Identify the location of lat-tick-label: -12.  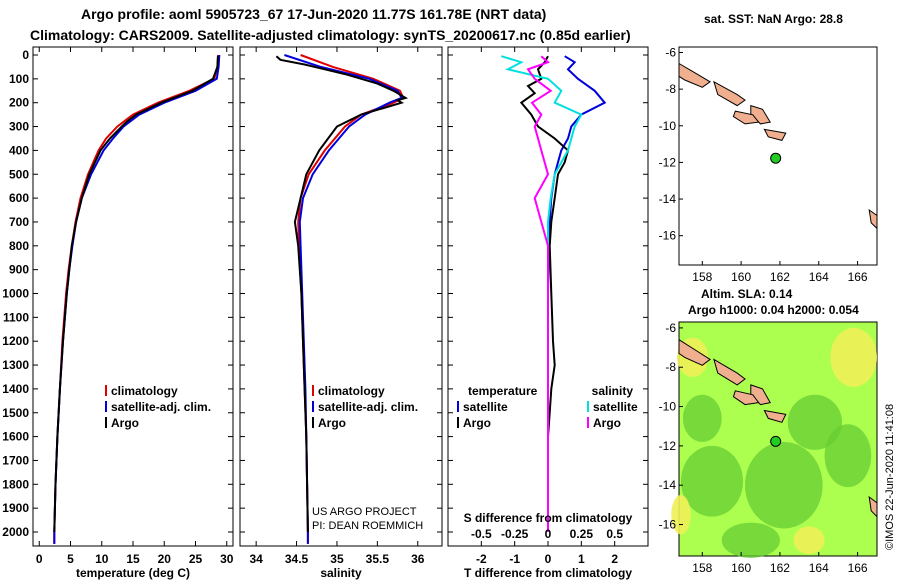
(668, 446).